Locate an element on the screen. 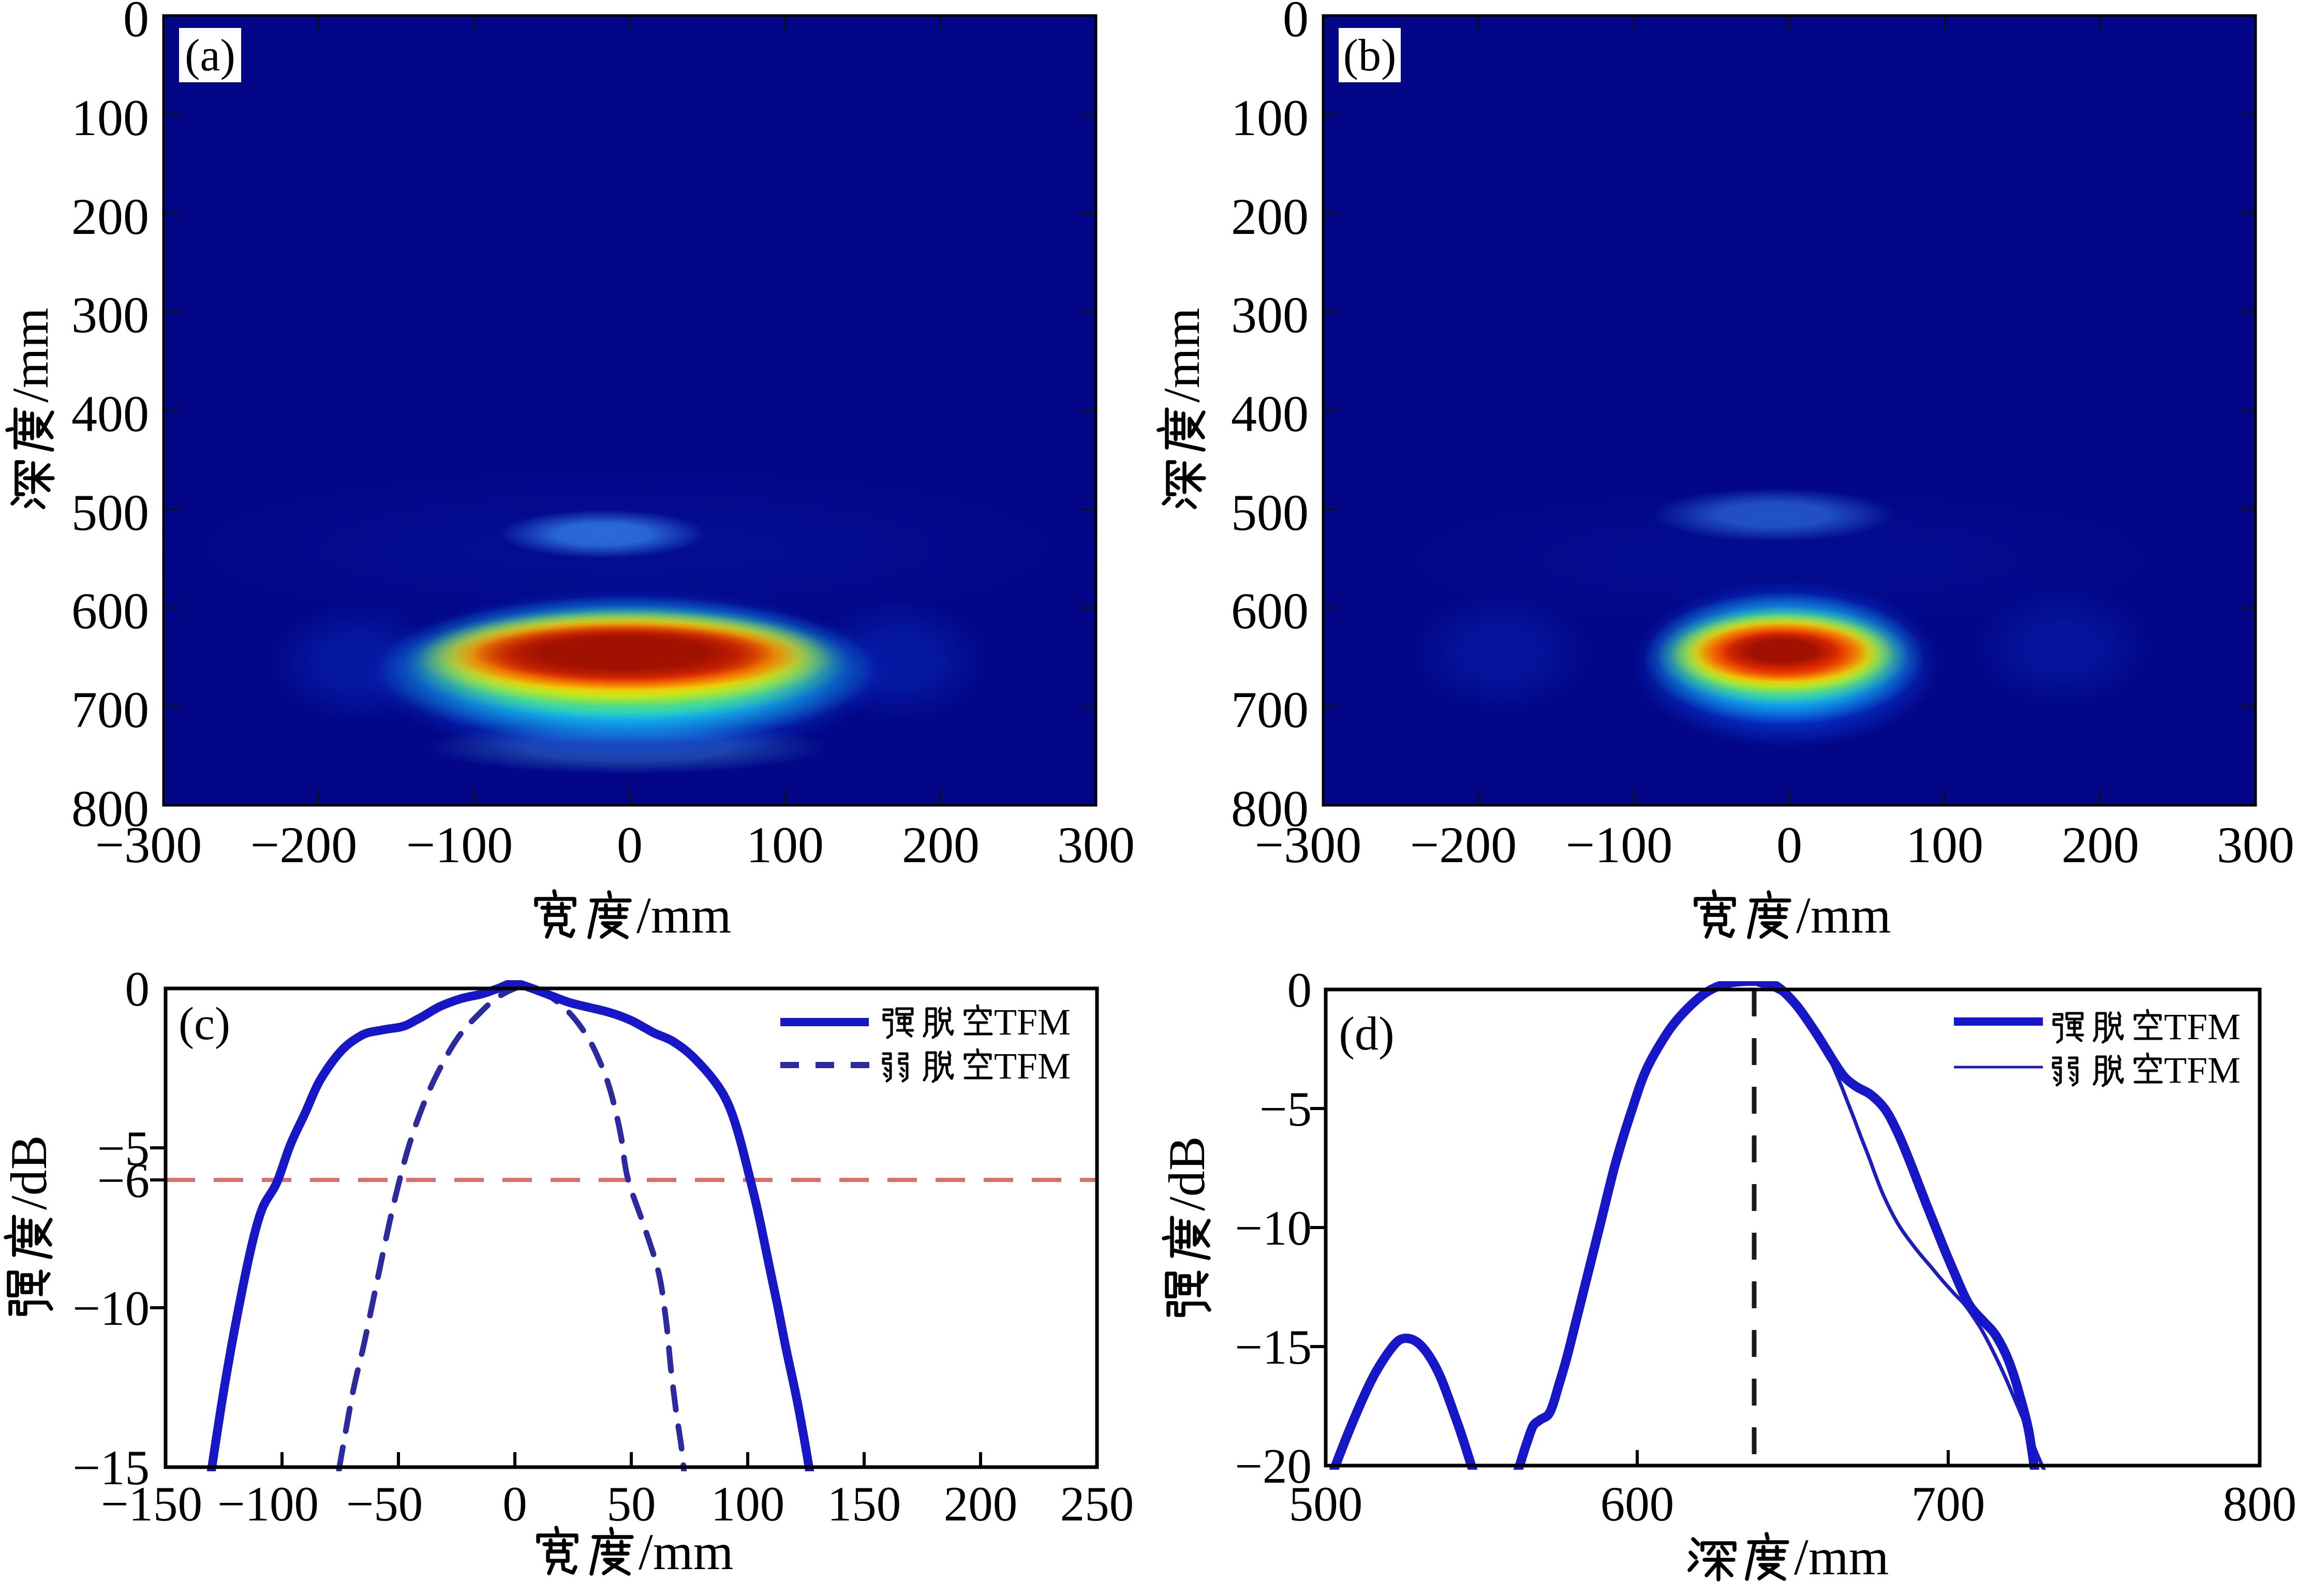 The image size is (2298, 1596). svg-text: (b) is located at coordinates (1370, 56).